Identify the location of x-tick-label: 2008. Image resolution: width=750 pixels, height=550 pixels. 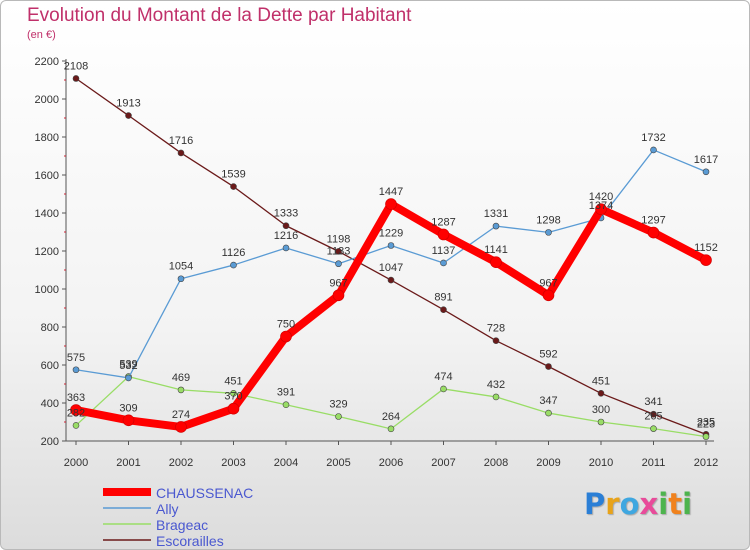
(496, 463).